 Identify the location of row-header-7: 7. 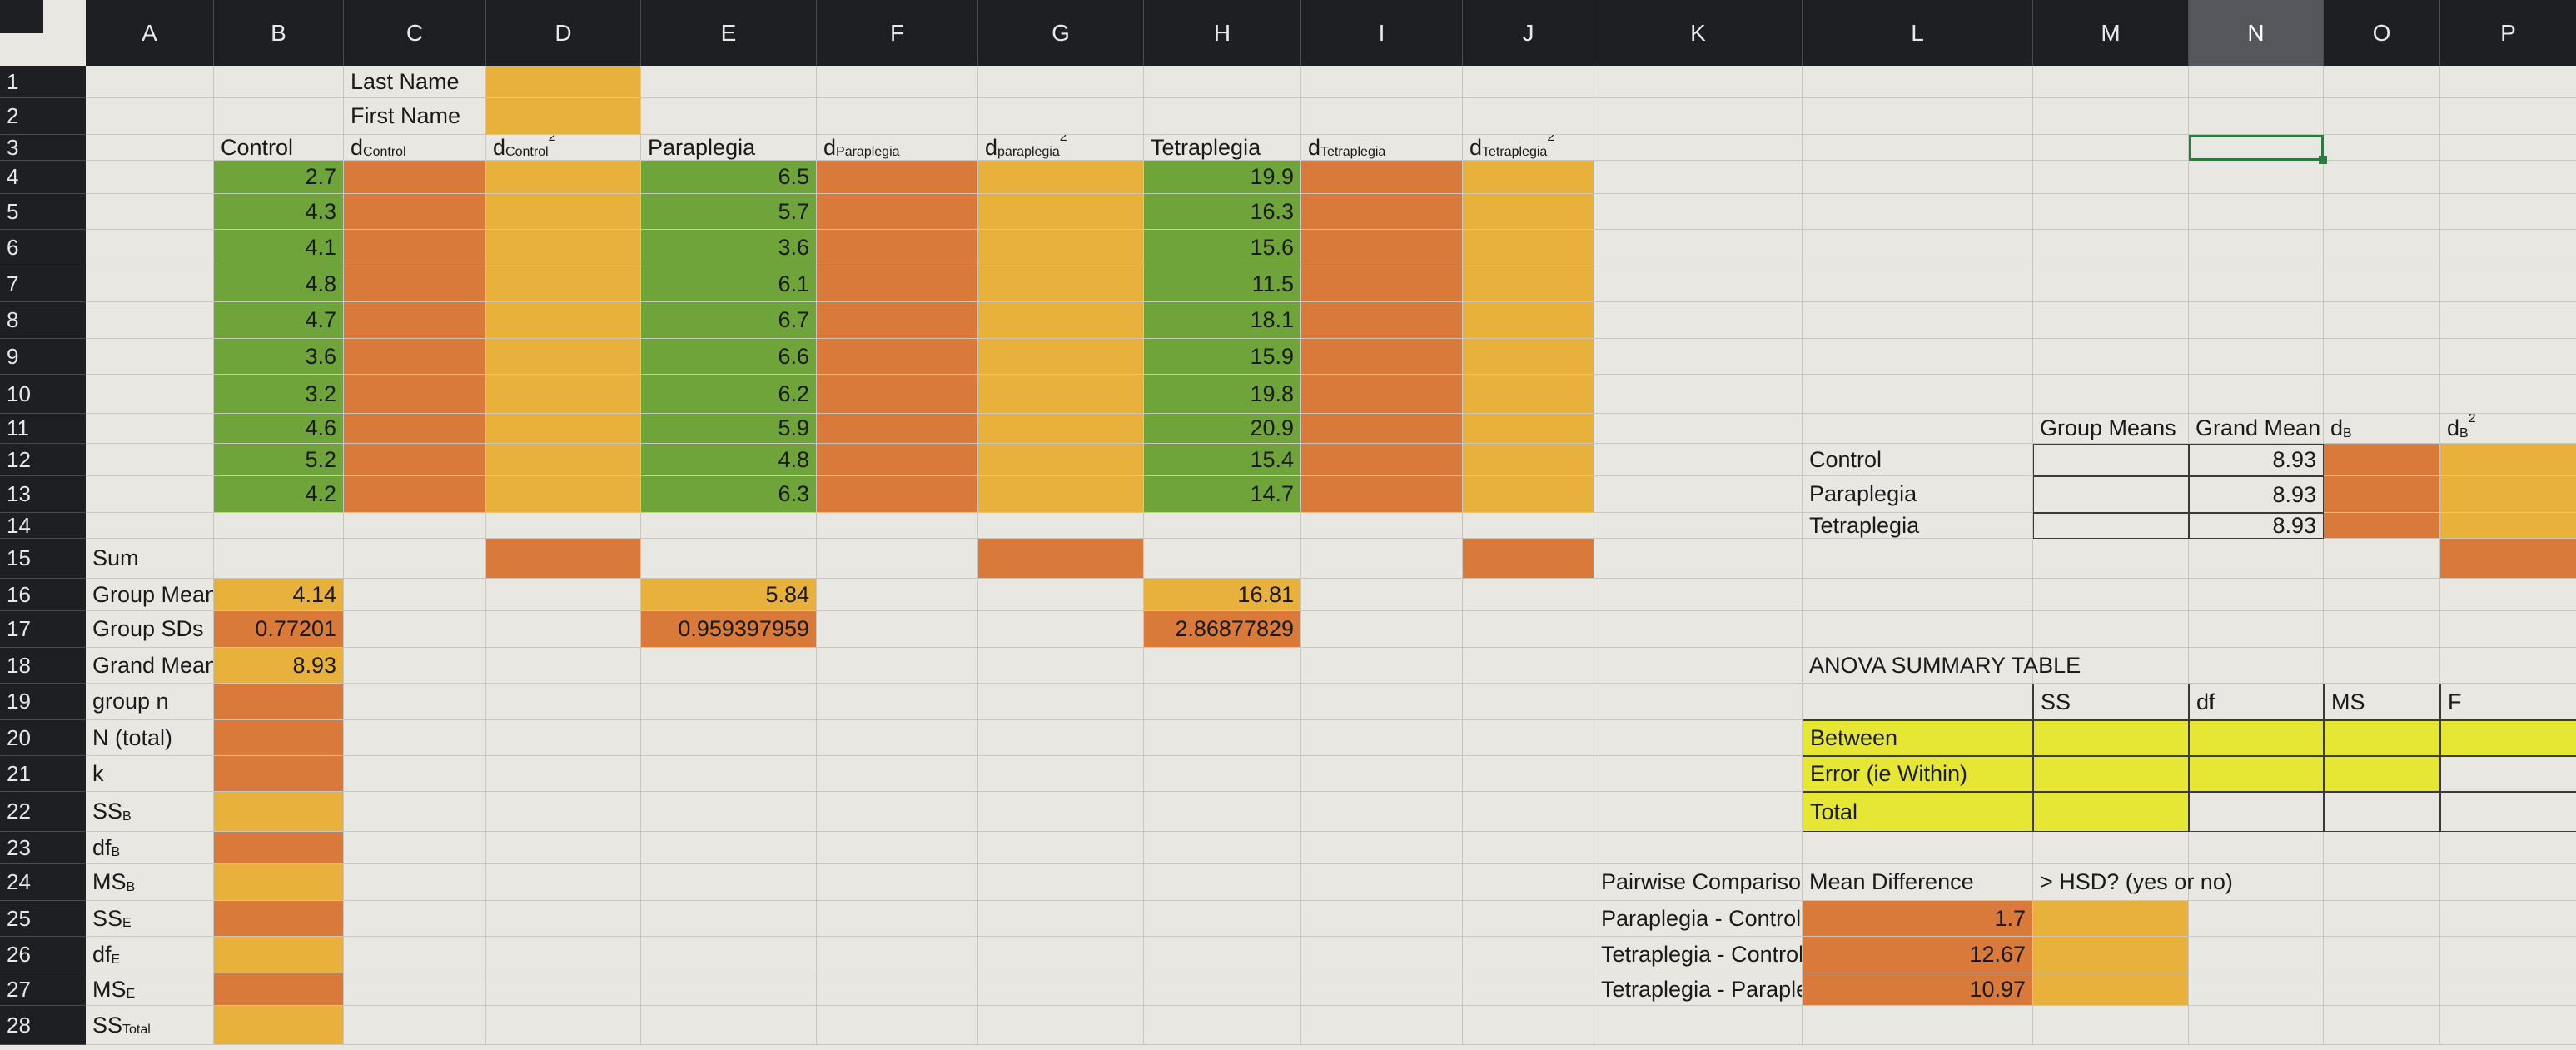
(43, 284).